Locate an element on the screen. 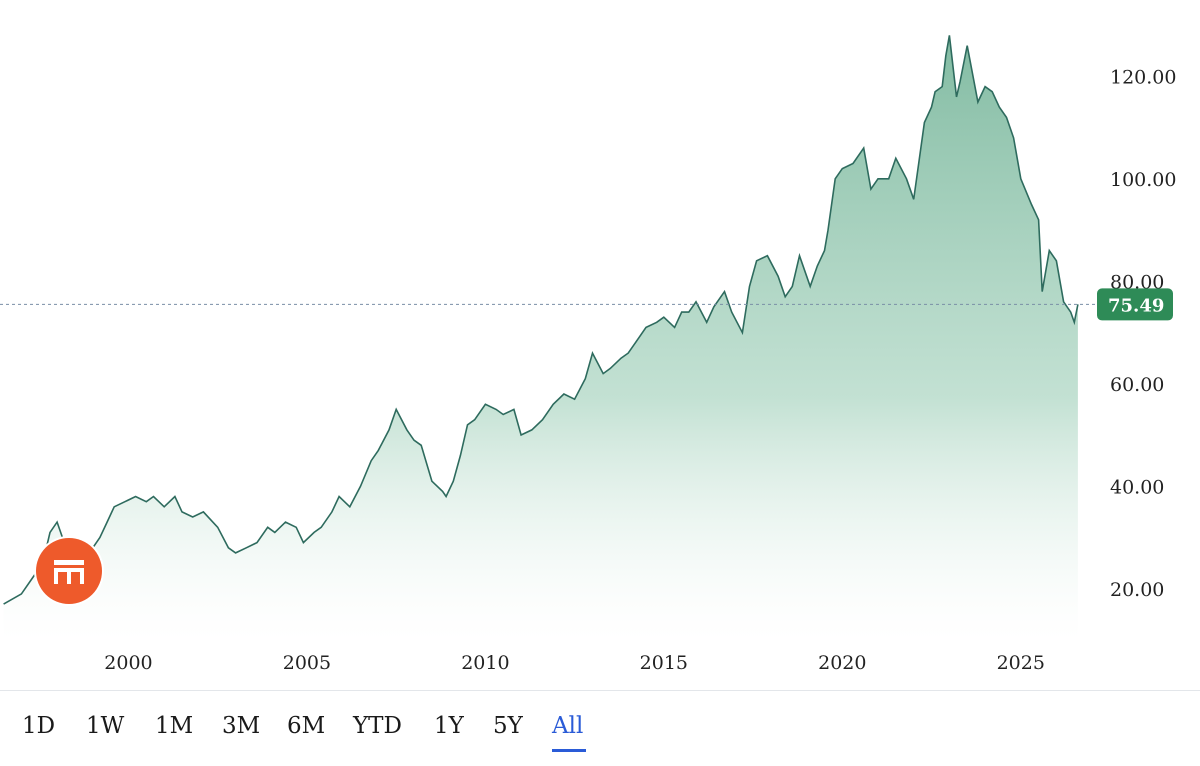 This screenshot has height=766, width=1200. range-button-1w: 1W is located at coordinates (105, 726).